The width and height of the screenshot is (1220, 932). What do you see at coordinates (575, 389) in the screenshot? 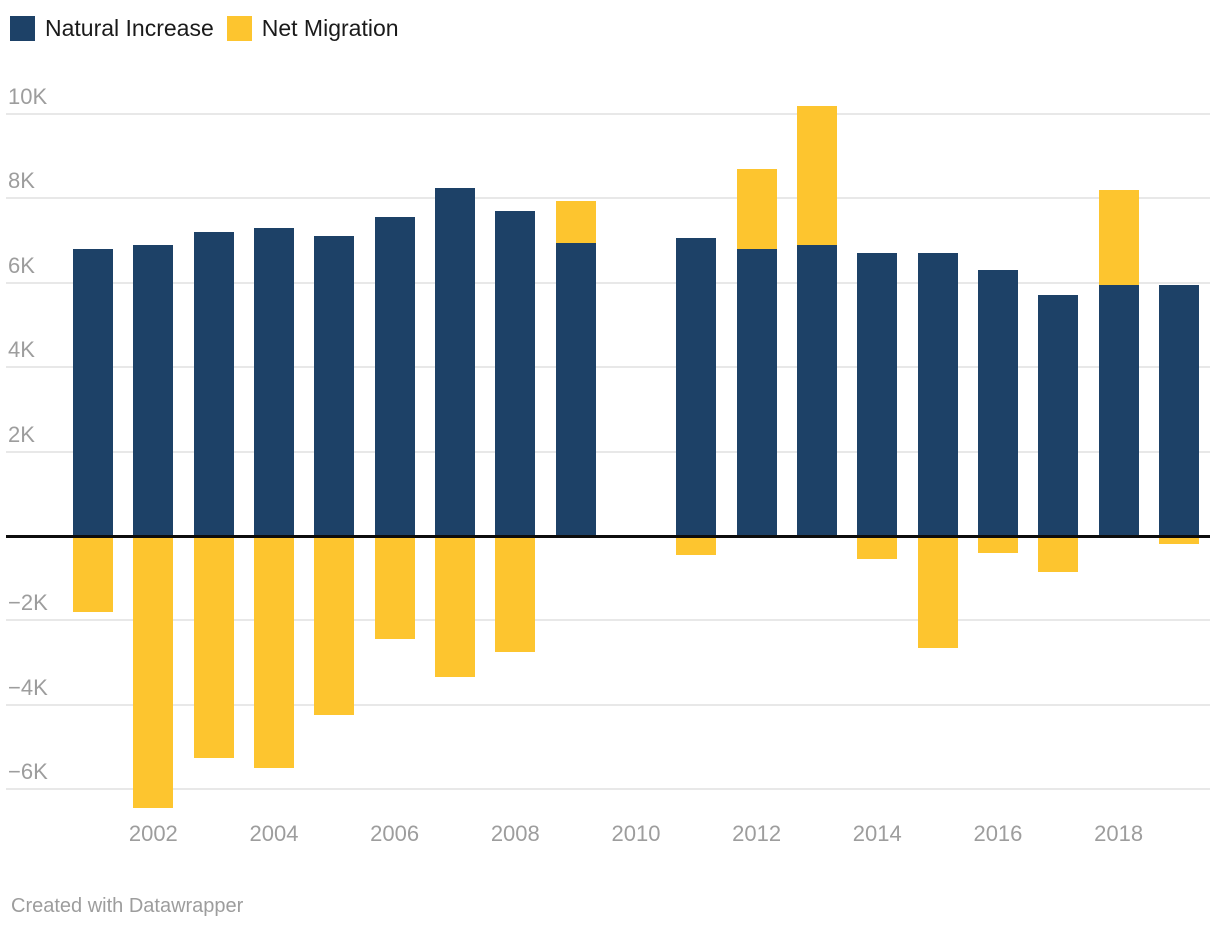
I see `bar-natural-increase-2009` at bounding box center [575, 389].